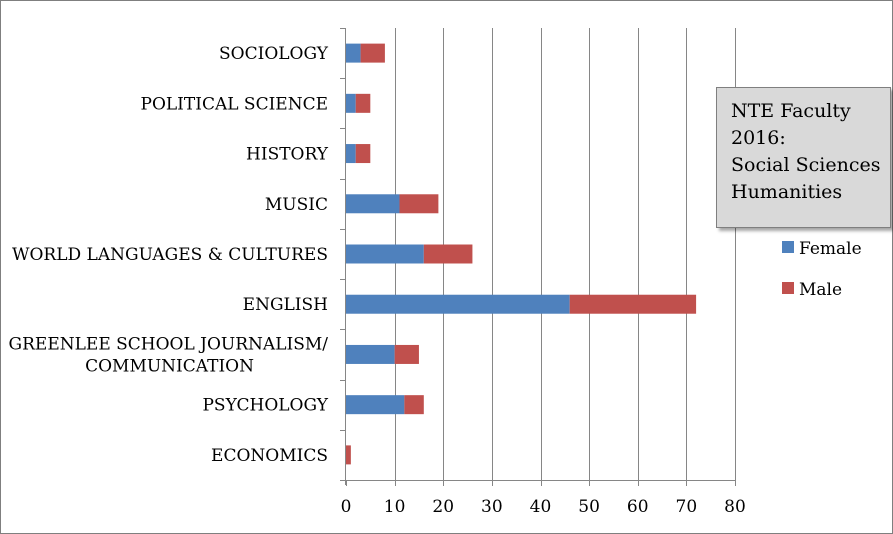 Image resolution: width=893 pixels, height=534 pixels. Describe the element at coordinates (269, 456) in the screenshot. I see `category-label: ECONOMICS` at that location.